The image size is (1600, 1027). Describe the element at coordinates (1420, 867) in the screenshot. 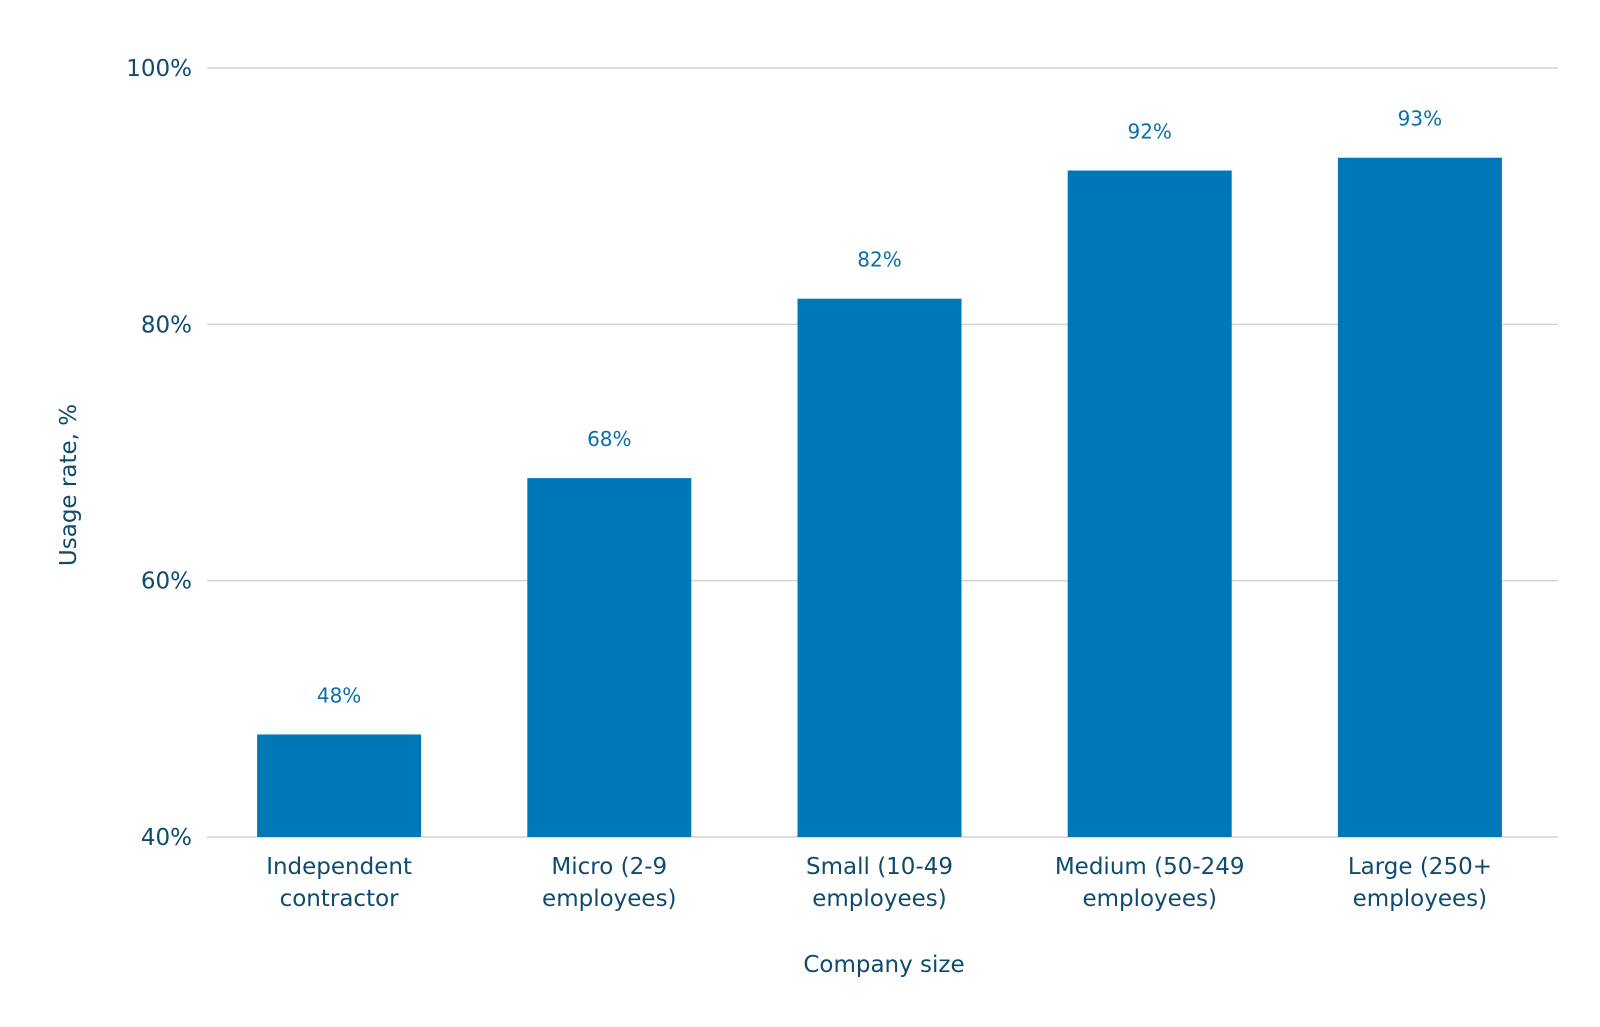

I see `x-tick-label-line: Large (250+` at that location.